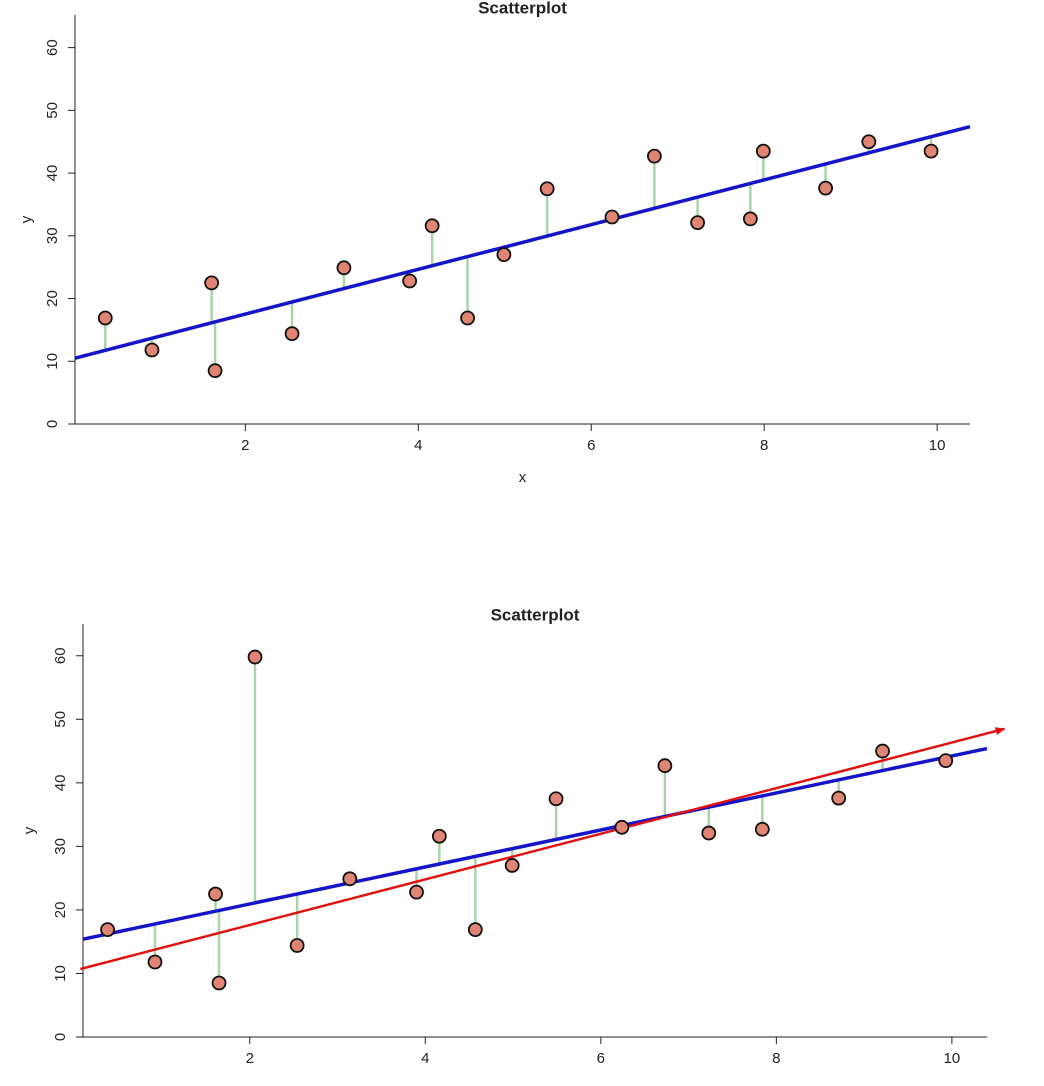 Image resolution: width=1044 pixels, height=1086 pixels. What do you see at coordinates (523, 477) in the screenshot?
I see `x-axis-label: x` at bounding box center [523, 477].